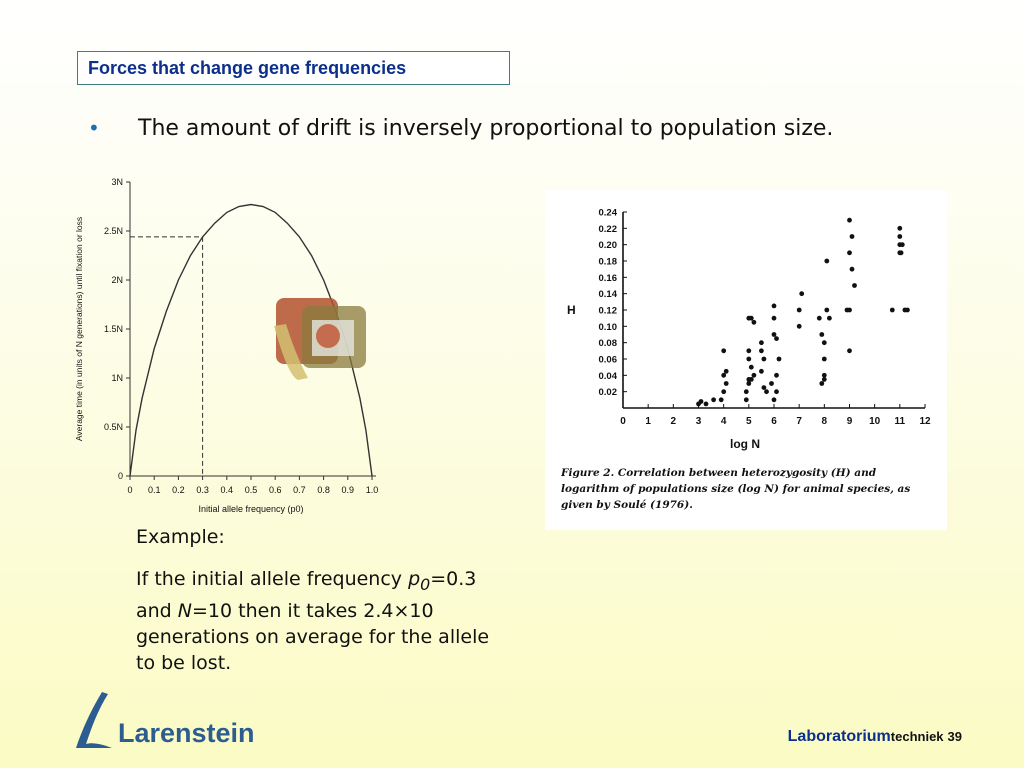 The image size is (1024, 768). What do you see at coordinates (825, 421) in the screenshot?
I see `heterozygosity-x-tick-label: 8` at bounding box center [825, 421].